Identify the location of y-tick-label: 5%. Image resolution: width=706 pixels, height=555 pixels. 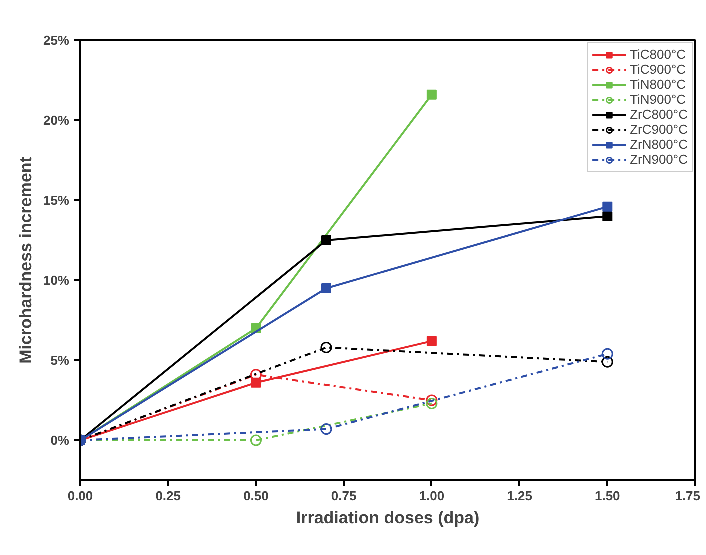
(60, 360).